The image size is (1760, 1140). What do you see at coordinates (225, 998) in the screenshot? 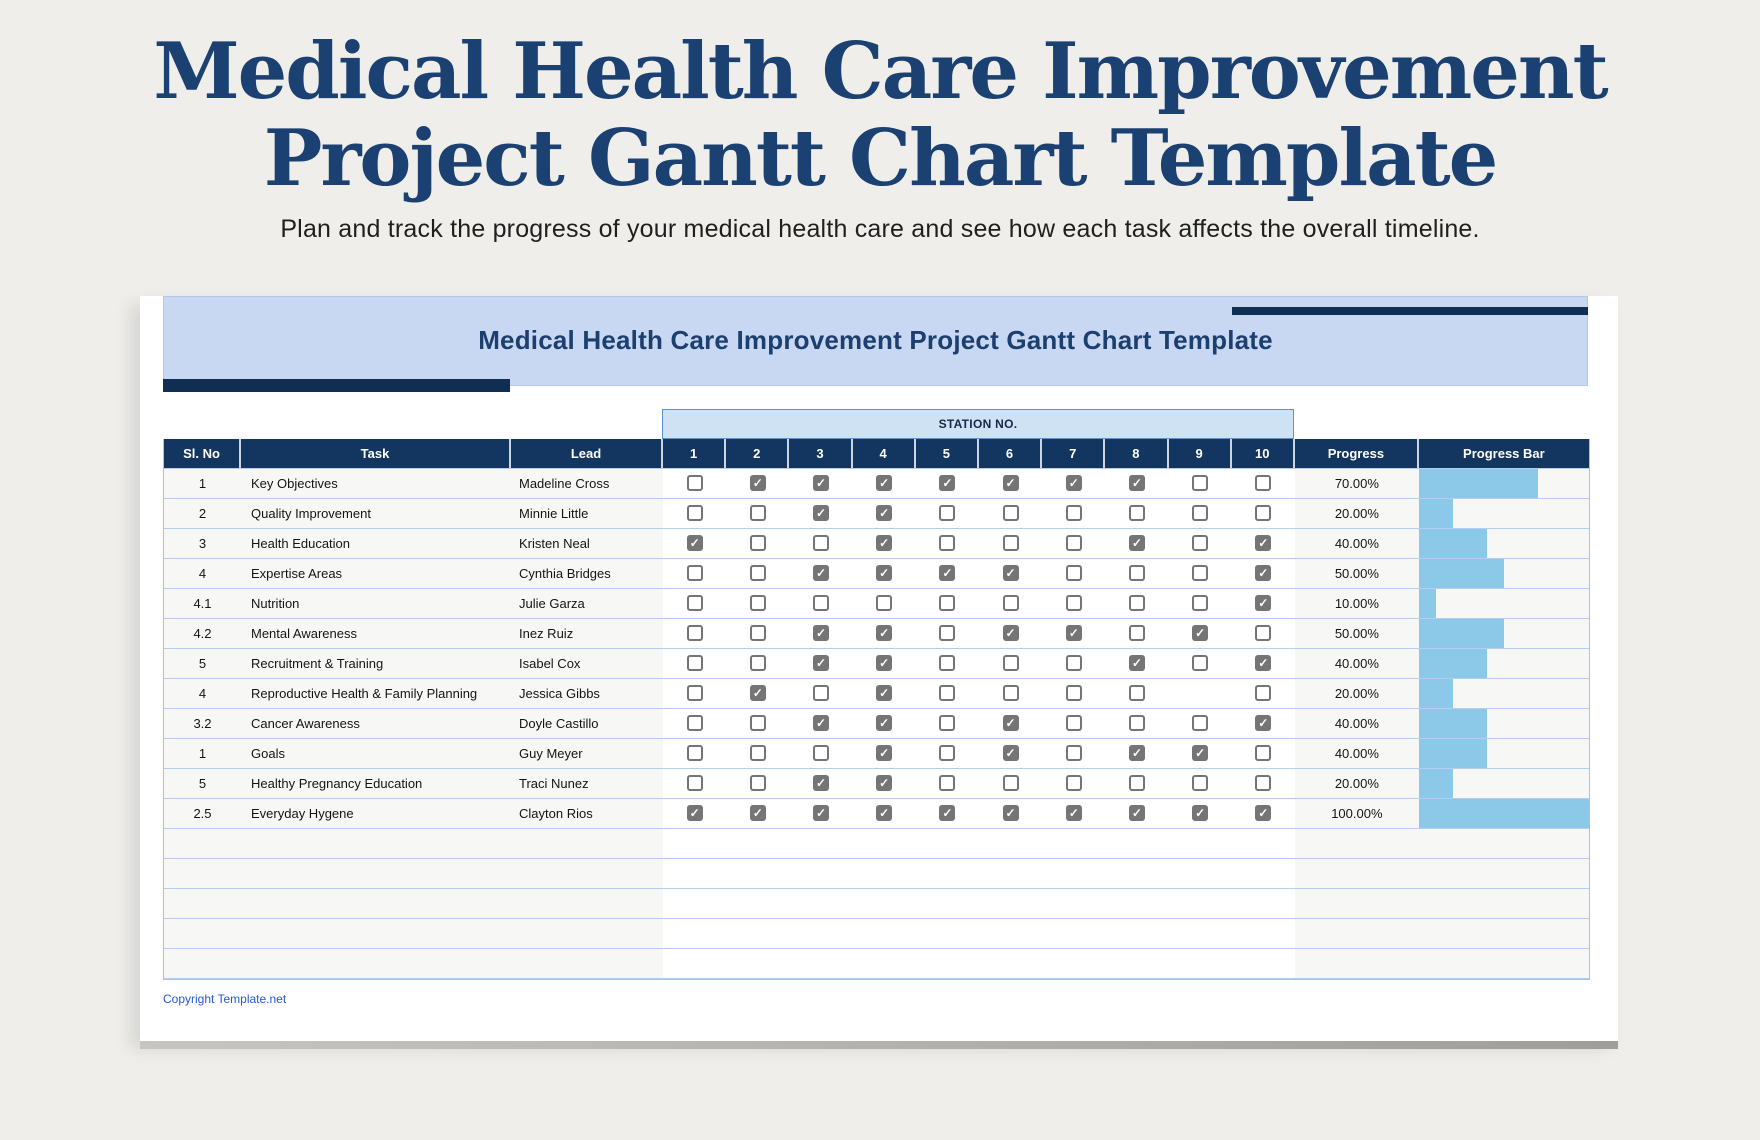
I see `copyright-link: Copyright Template.net` at bounding box center [225, 998].